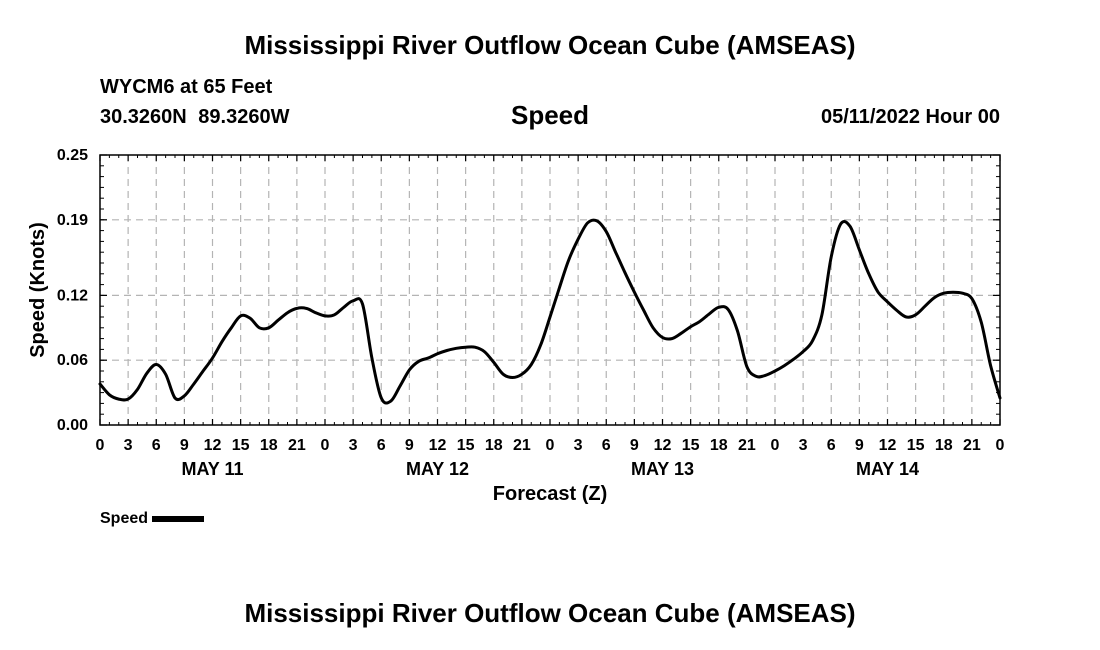 The image size is (1100, 650). I want to click on y-tick-label: 0.19, so click(72, 220).